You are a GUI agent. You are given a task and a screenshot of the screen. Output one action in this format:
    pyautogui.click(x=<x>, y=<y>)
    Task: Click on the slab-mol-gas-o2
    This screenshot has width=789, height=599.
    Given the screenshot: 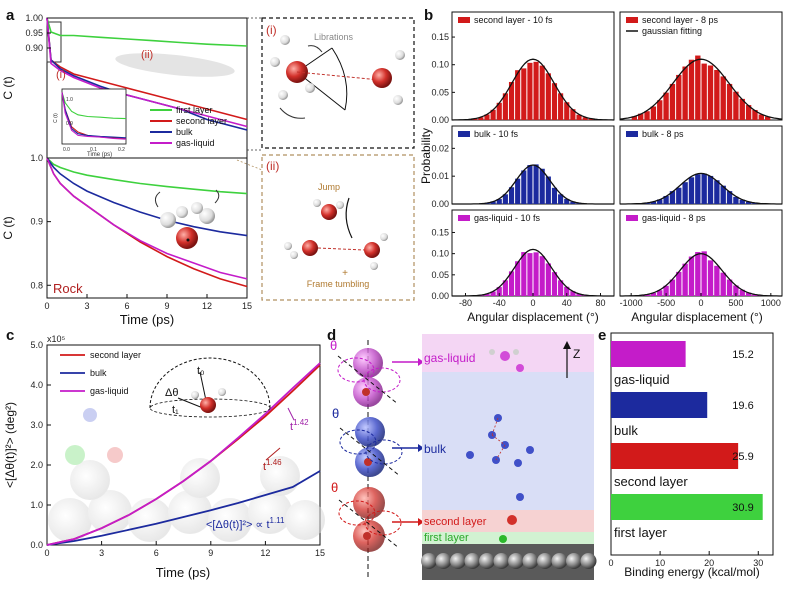 What is the action you would take?
    pyautogui.click(x=520, y=368)
    